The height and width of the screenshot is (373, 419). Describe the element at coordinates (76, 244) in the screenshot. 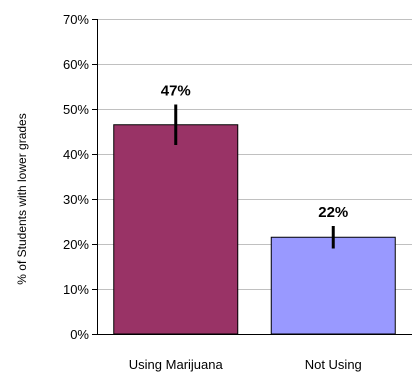

I see `y-tick-label: 20%` at that location.